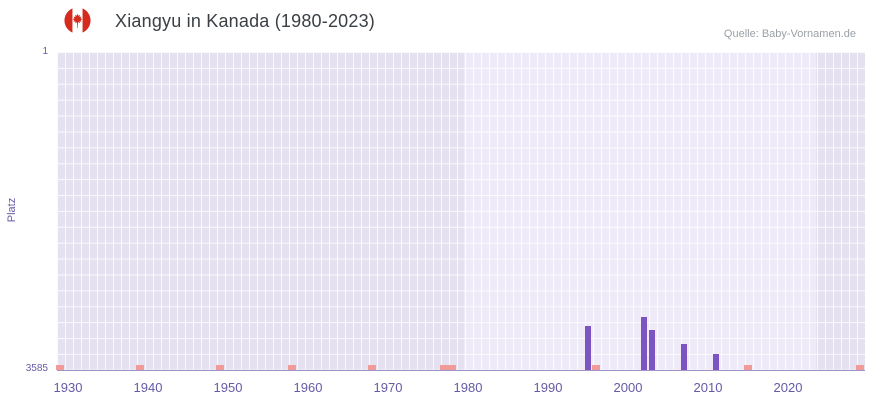  What do you see at coordinates (45, 51) in the screenshot?
I see `y-tick-best: 1` at bounding box center [45, 51].